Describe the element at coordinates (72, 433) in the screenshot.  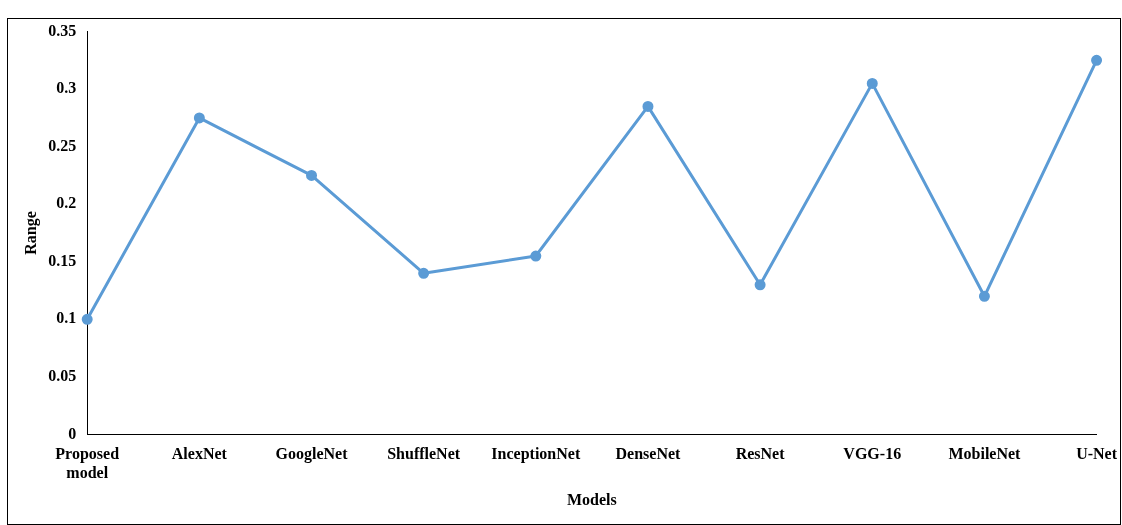
I see `y-tick-label: 0` at that location.